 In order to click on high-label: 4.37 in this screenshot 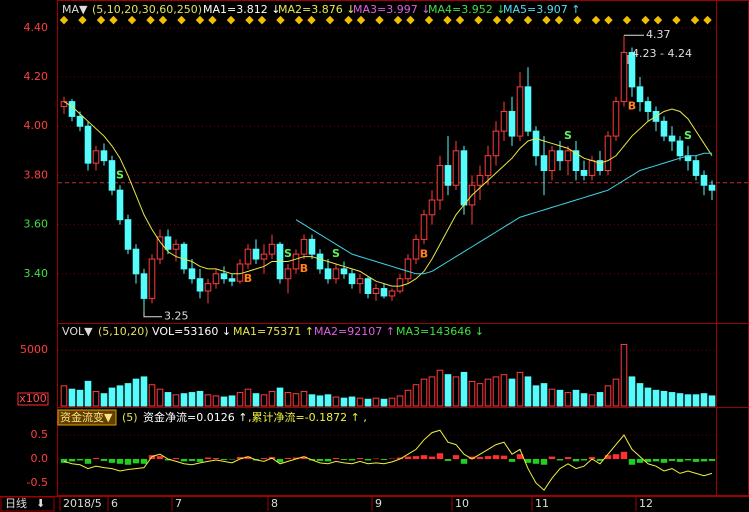, I will do `click(658, 34)`.